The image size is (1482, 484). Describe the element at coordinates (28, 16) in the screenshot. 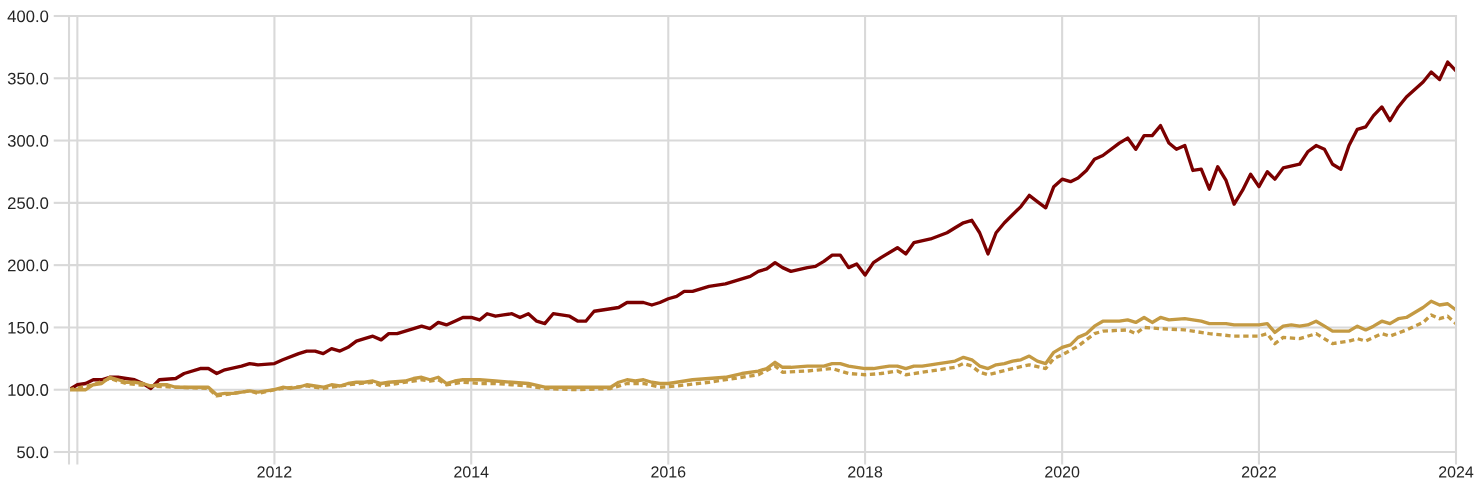

I see `y-tick-label: 400.0` at that location.